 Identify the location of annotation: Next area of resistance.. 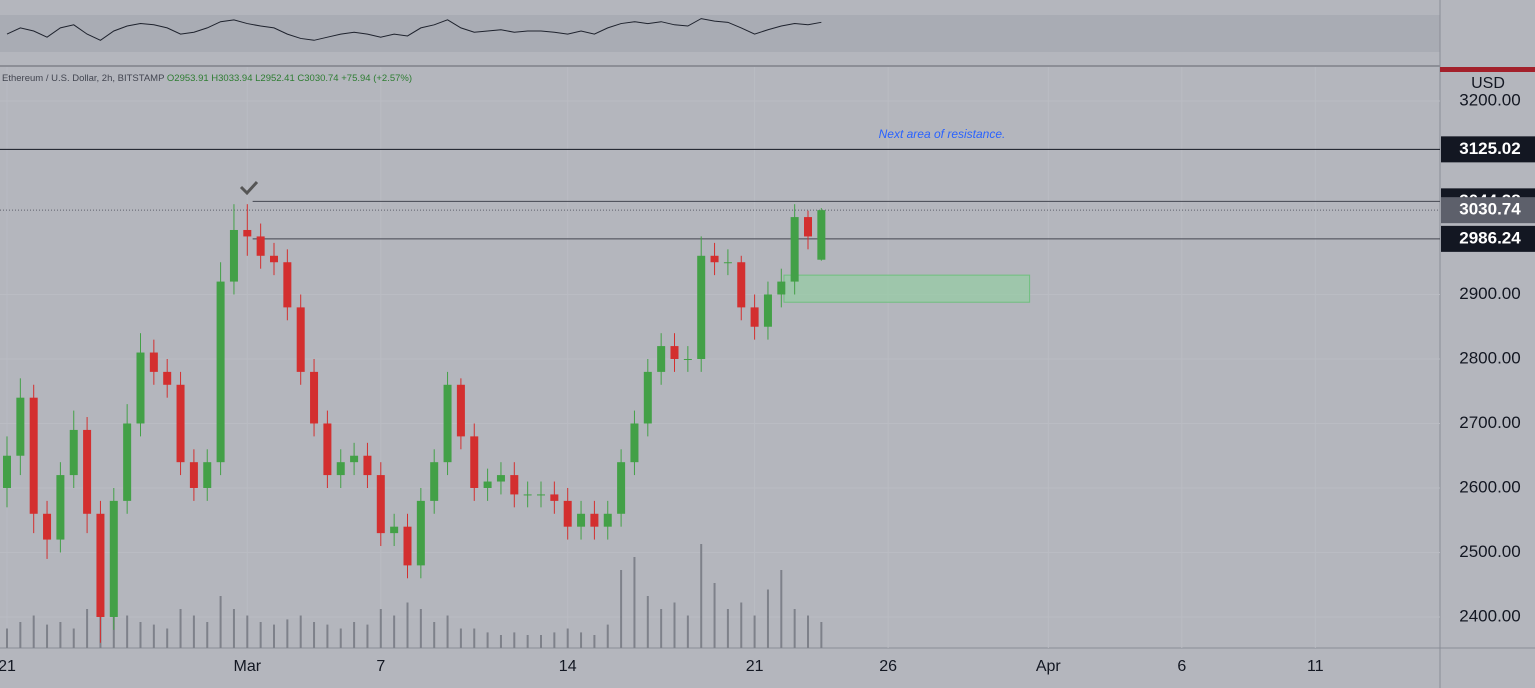
(942, 134).